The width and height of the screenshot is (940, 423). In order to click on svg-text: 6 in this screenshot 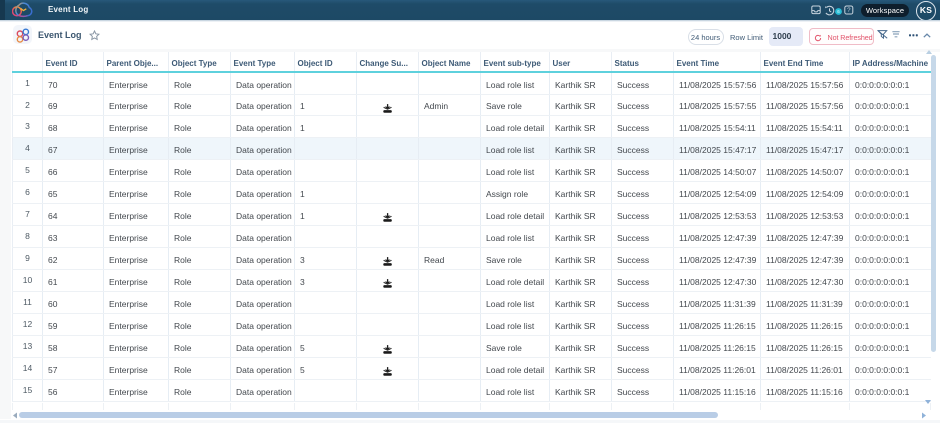, I will do `click(838, 11)`.